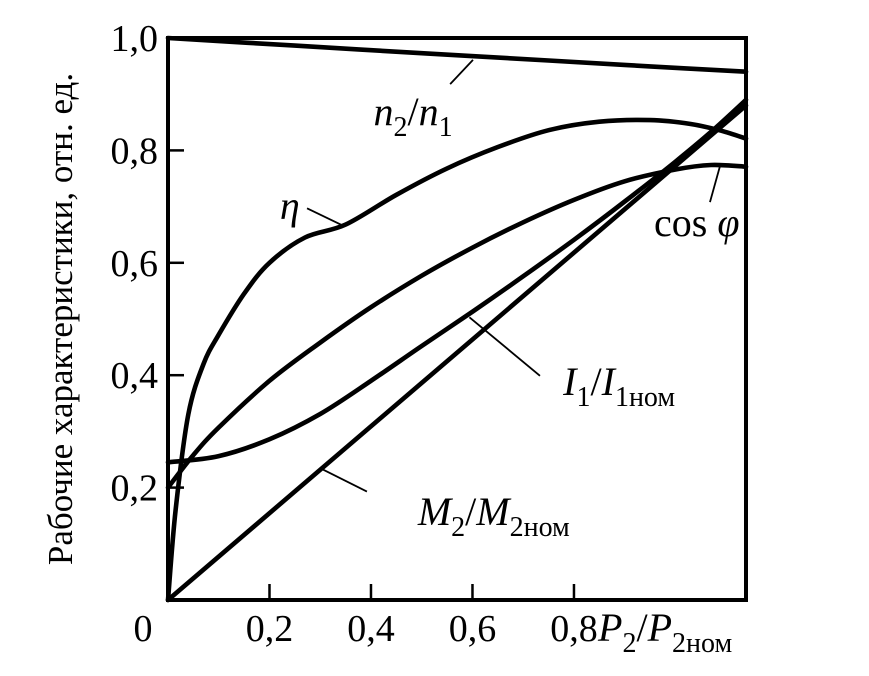 The height and width of the screenshot is (676, 869). Describe the element at coordinates (270, 629) in the screenshot. I see `x-axis-tick-label: 0,2` at that location.